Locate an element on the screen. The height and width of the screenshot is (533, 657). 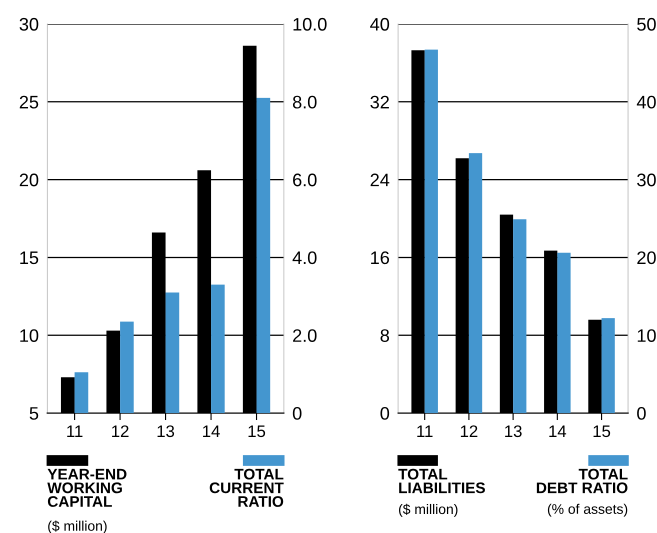
y2-tick-label: 20 is located at coordinates (646, 257).